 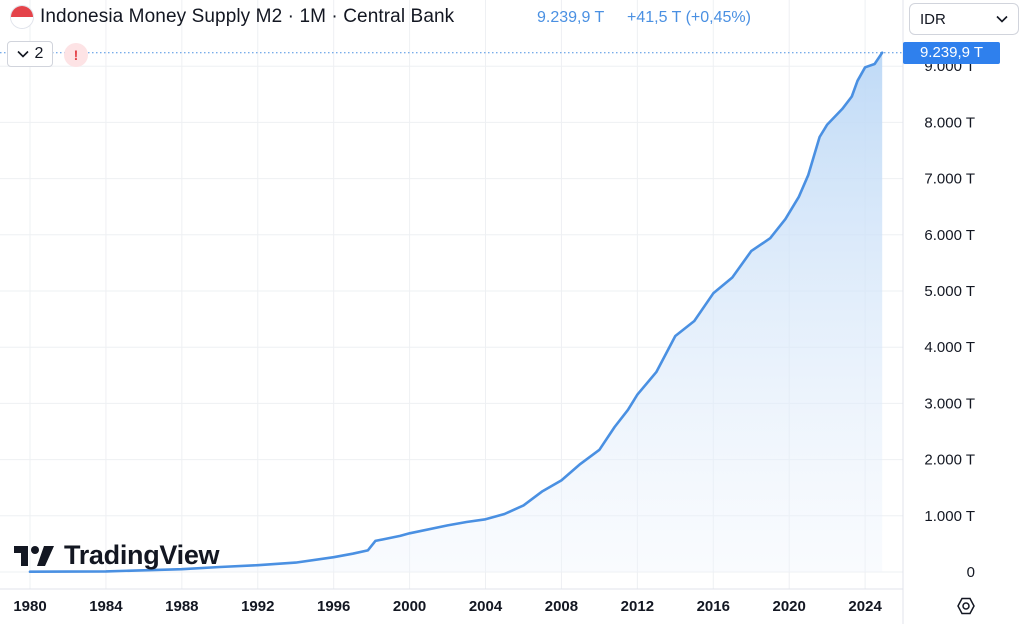 I want to click on x-tick-label: 1980, so click(x=29, y=606).